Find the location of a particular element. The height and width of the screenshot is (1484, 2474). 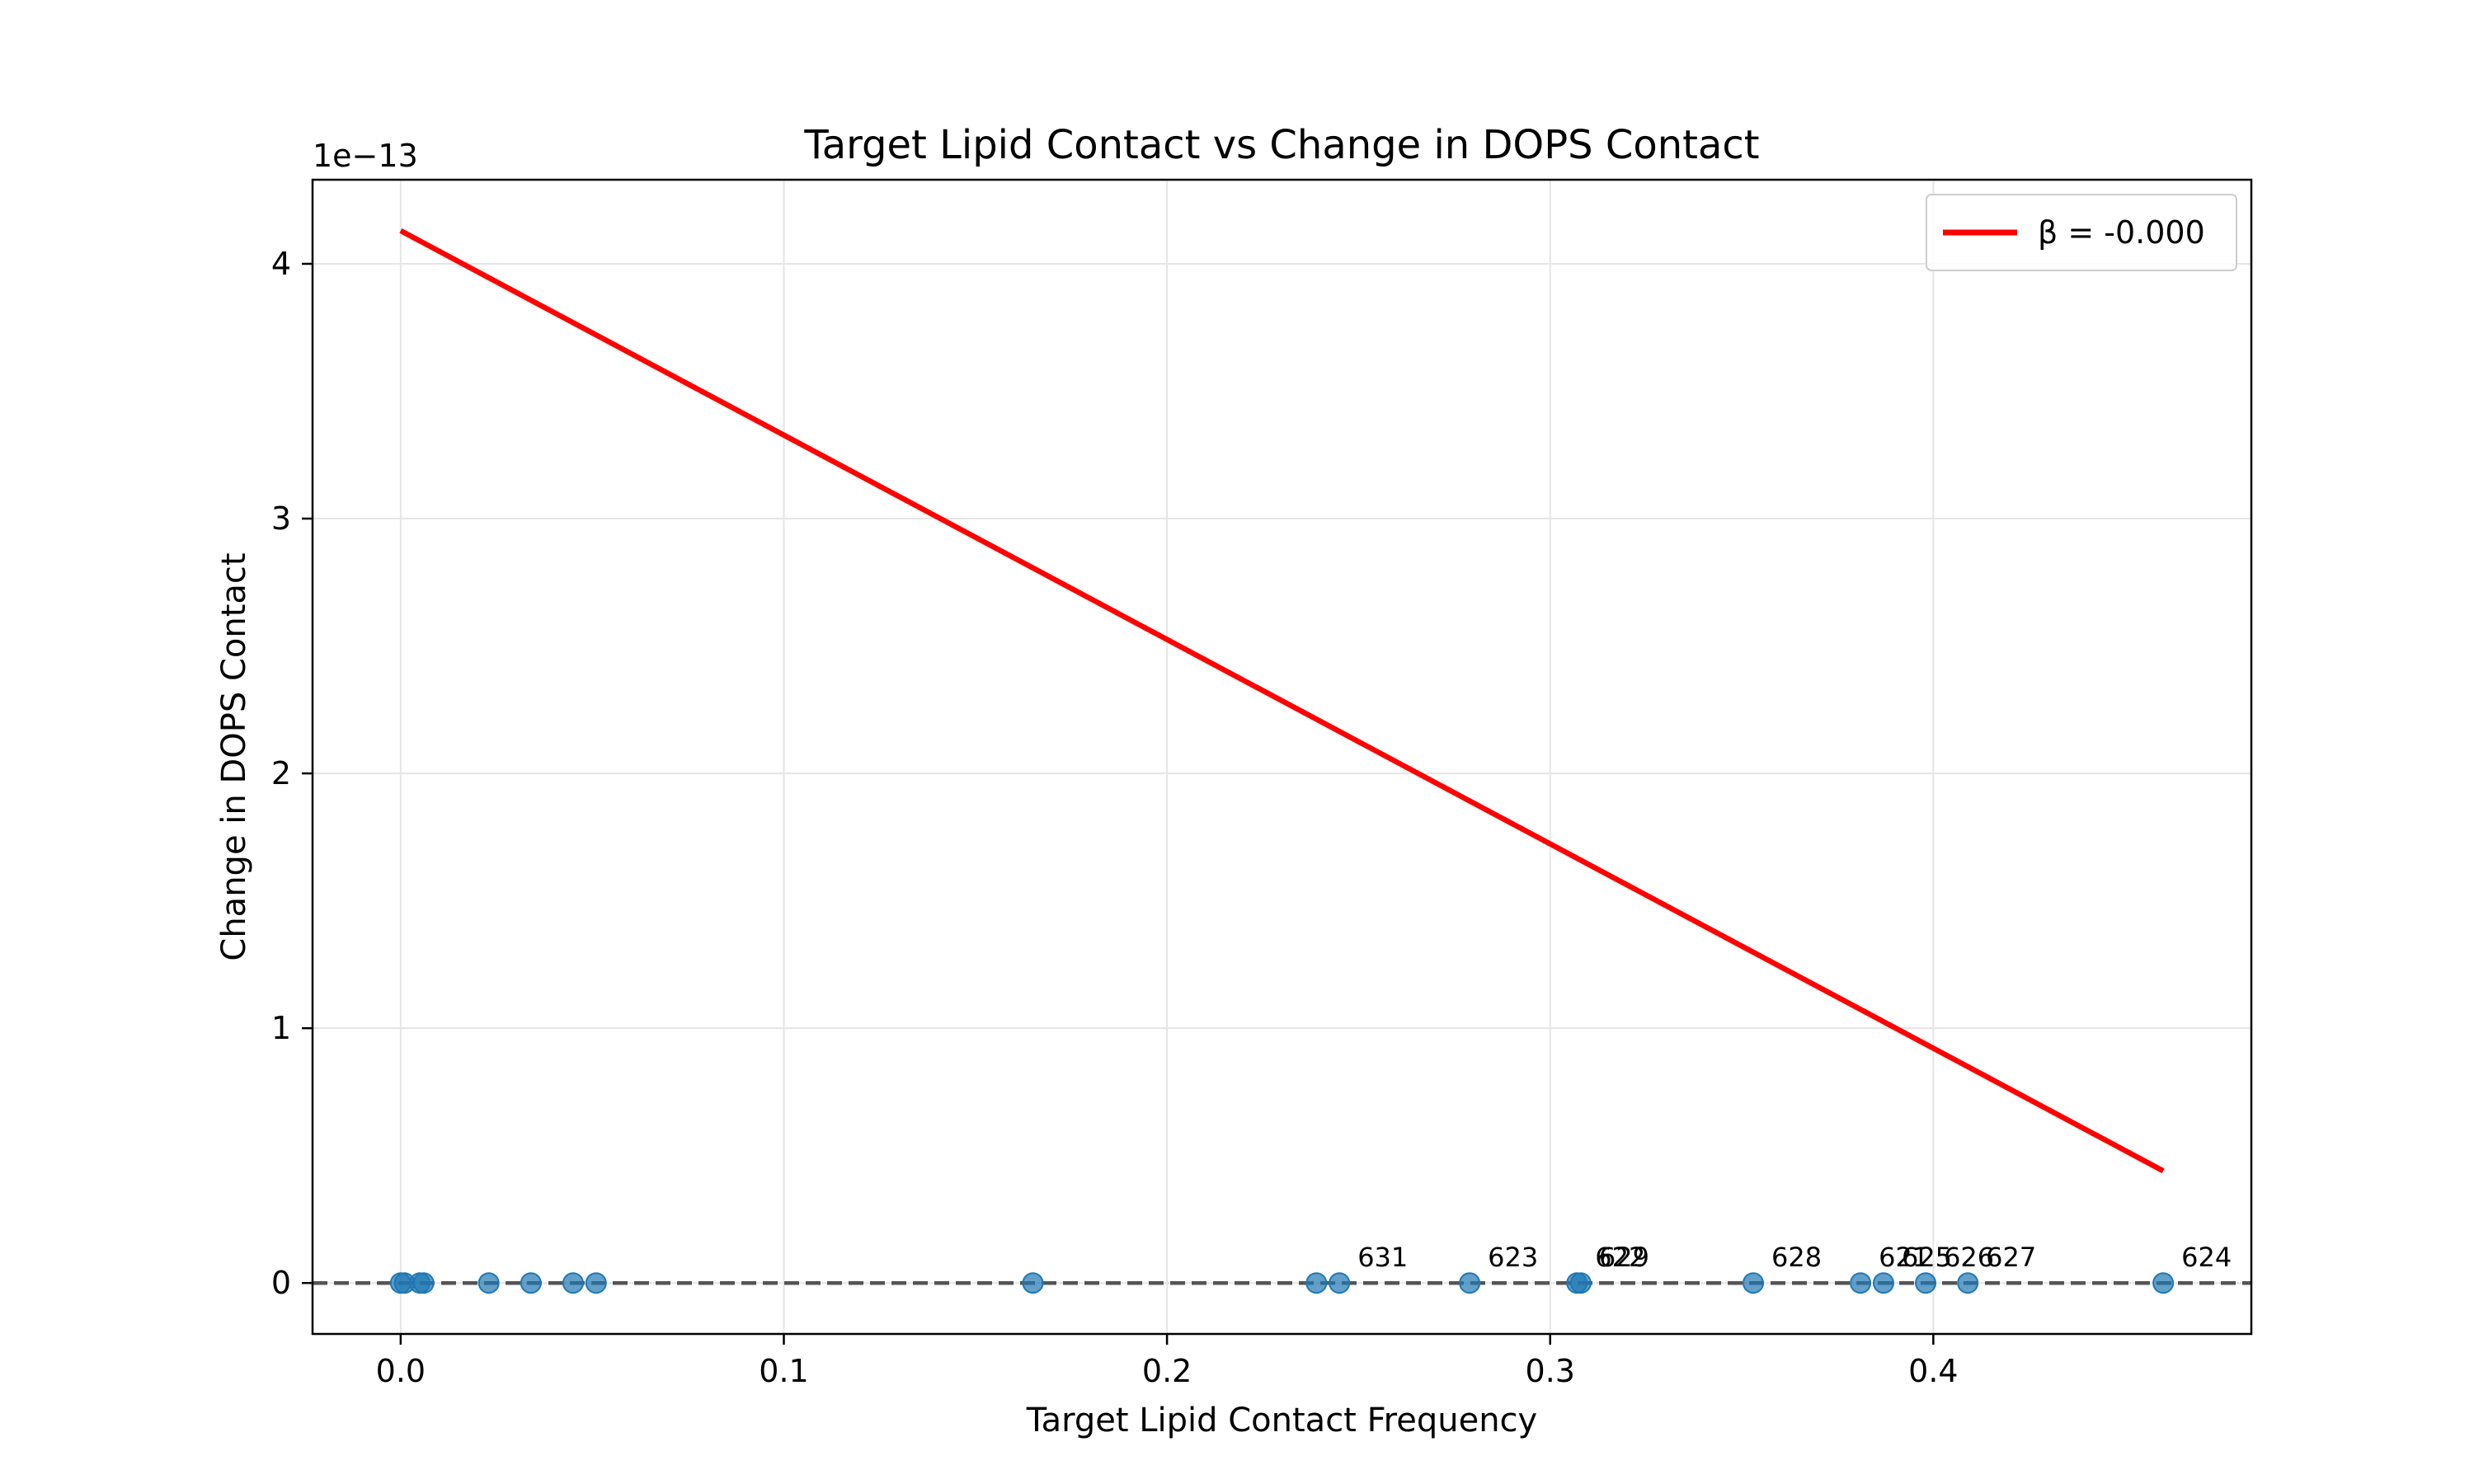

annotation-label-3: 629 is located at coordinates (1624, 1257).